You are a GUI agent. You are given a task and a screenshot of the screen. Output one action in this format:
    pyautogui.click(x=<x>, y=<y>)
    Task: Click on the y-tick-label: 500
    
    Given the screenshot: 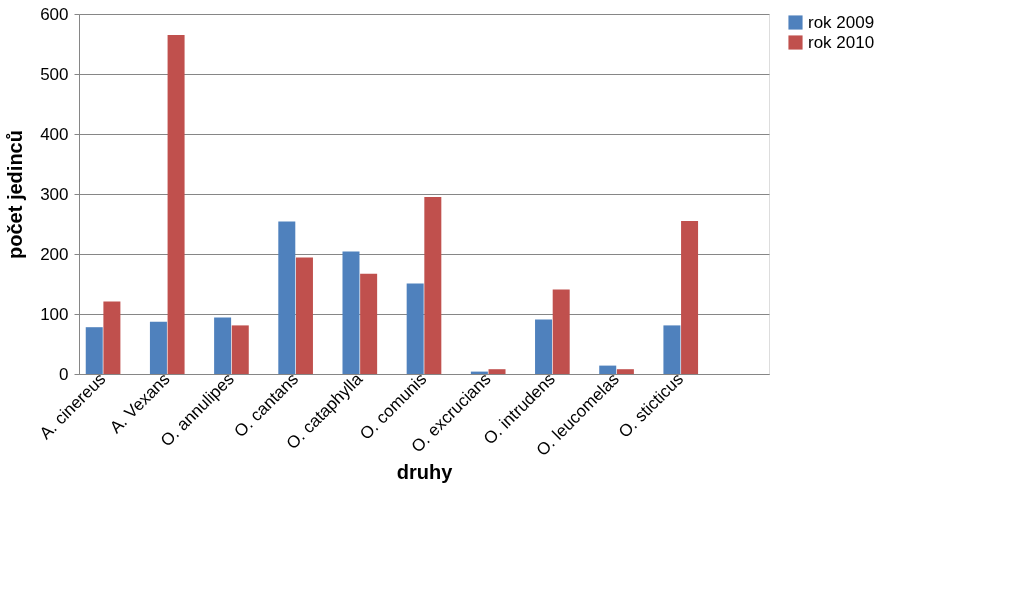 What is the action you would take?
    pyautogui.click(x=54, y=74)
    